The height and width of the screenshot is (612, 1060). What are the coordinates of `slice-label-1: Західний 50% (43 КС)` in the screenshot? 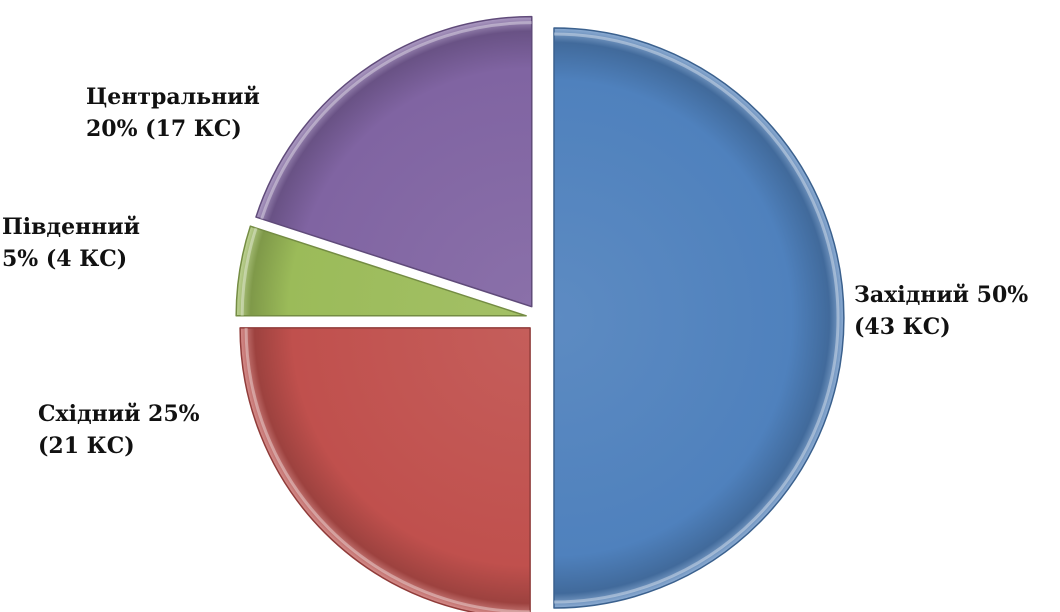 It's located at (941, 311).